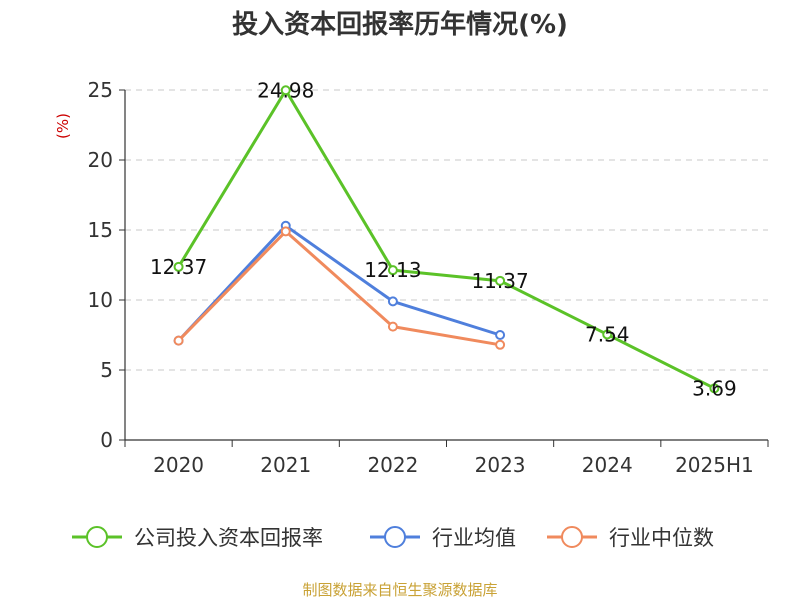  What do you see at coordinates (661, 538) in the screenshot?
I see `legend-label: 行业中位数` at bounding box center [661, 538].